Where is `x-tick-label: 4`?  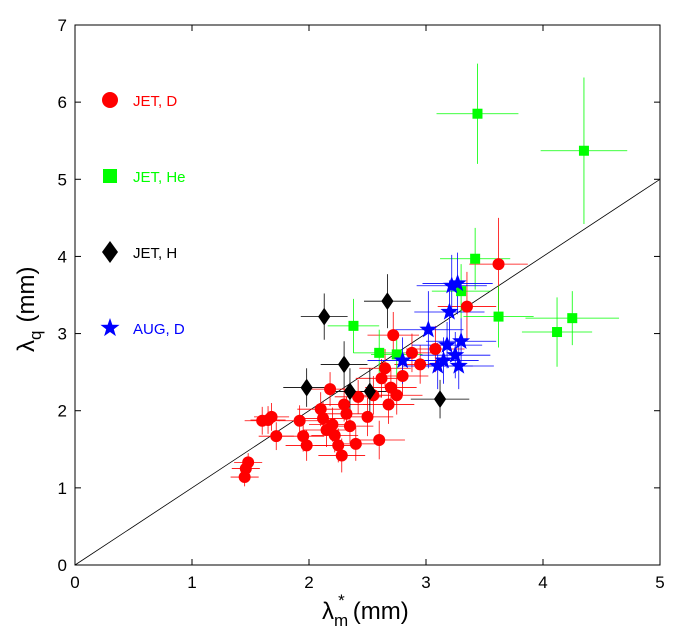 x-tick-label: 4 is located at coordinates (542, 582).